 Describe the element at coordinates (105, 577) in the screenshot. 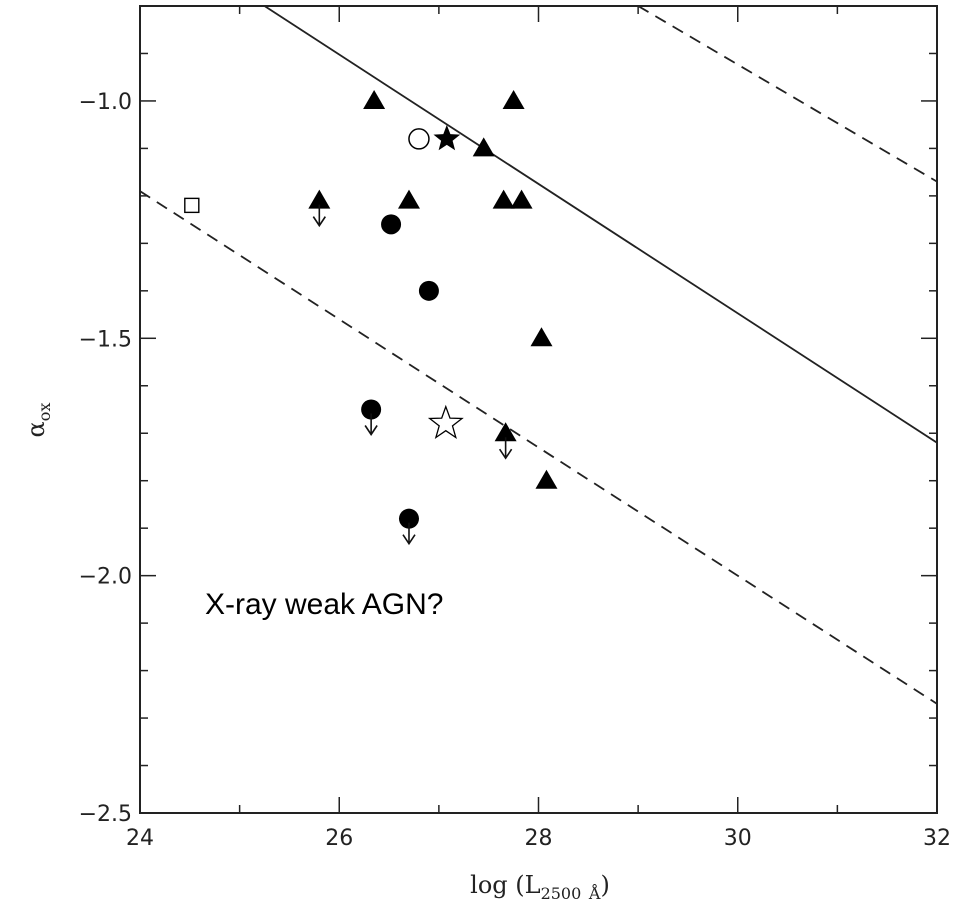

I see `y-tick-label: −2.0` at that location.